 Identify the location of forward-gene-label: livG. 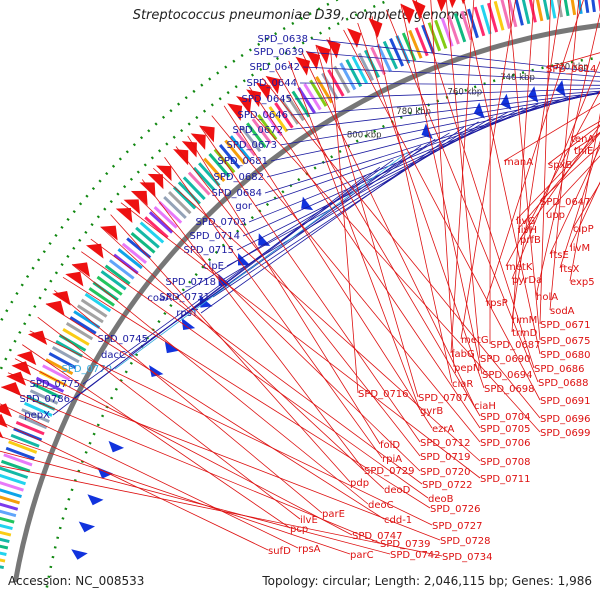
(525, 221).